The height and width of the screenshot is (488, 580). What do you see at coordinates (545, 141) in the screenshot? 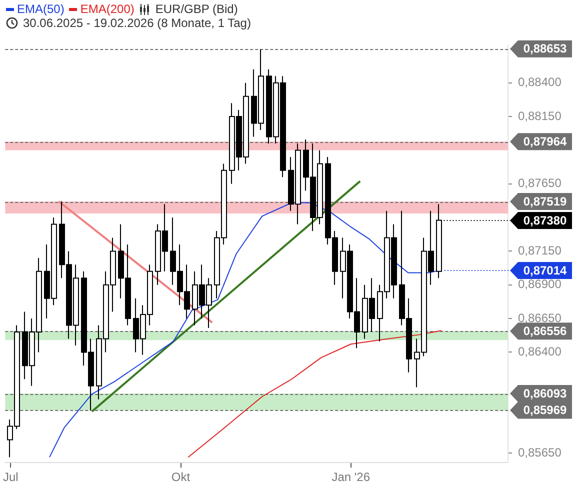
I see `ref-line-label: 0,87964` at bounding box center [545, 141].